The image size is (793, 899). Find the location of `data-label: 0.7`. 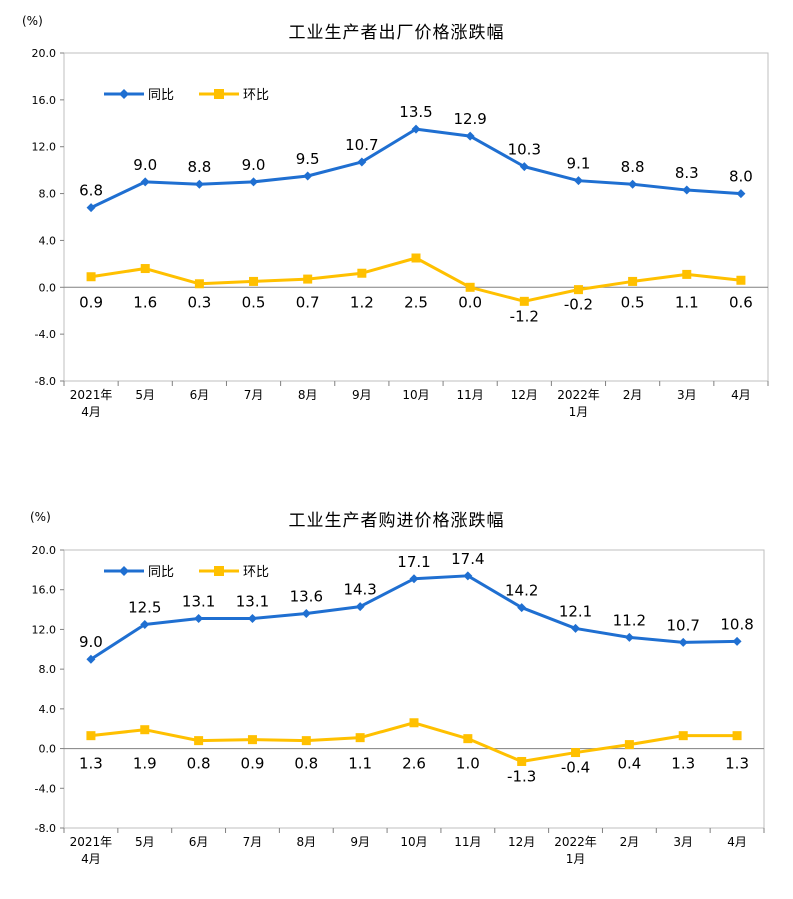

data-label: 0.7 is located at coordinates (308, 302).